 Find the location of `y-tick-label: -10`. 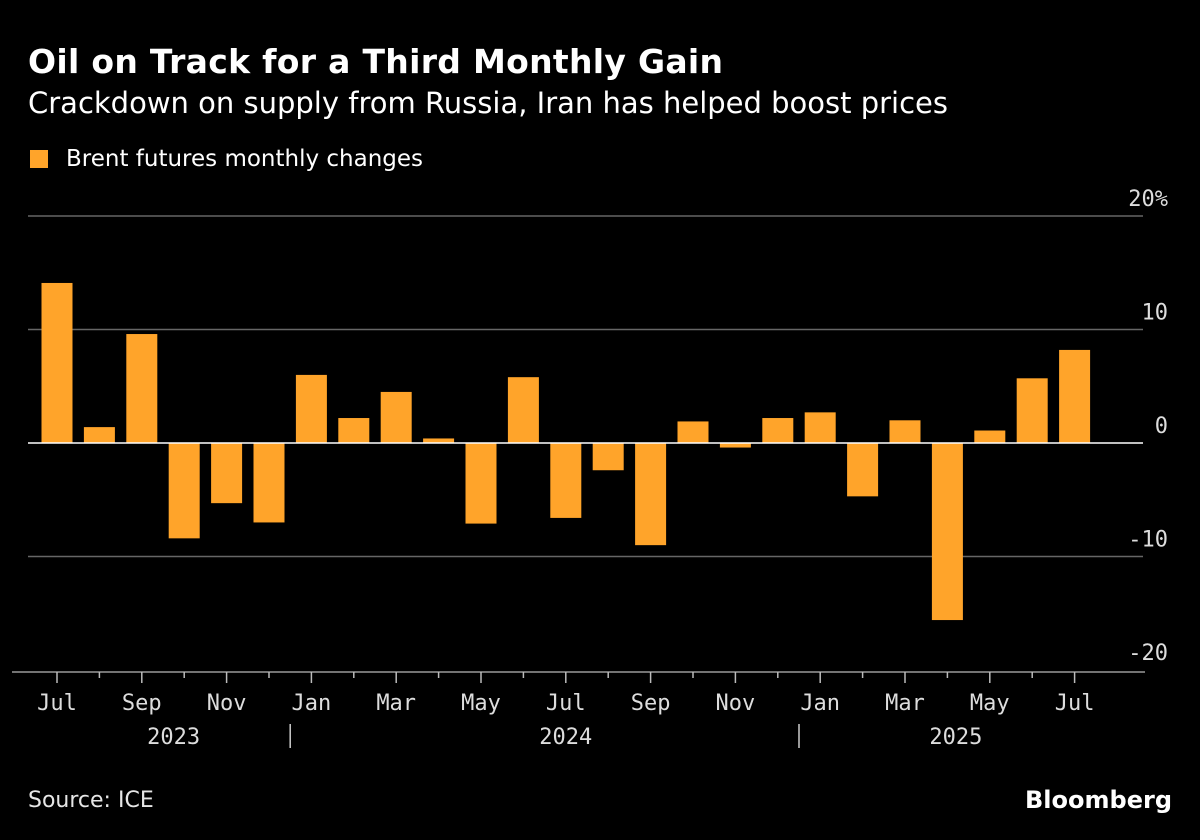

y-tick-label: -10 is located at coordinates (1148, 540).